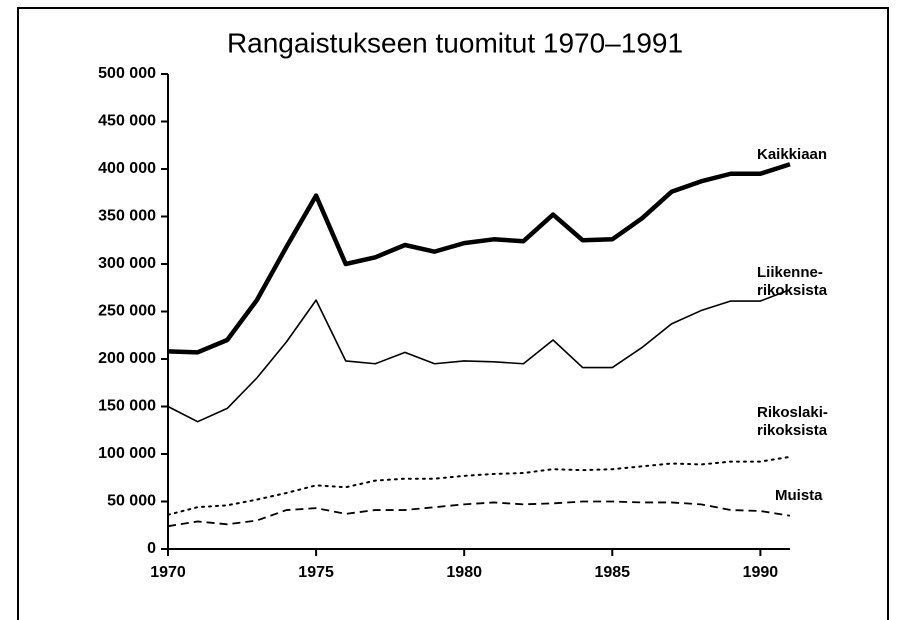  I want to click on x-tick-label: 1980, so click(464, 572).